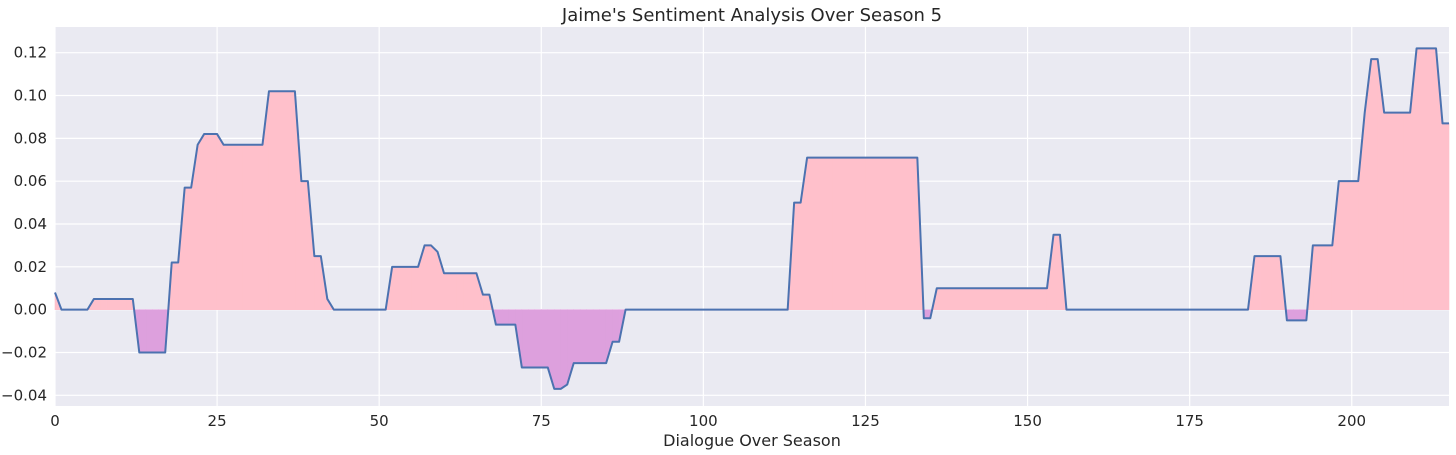 This screenshot has height=455, width=1456. I want to click on y-tick-label-6: 0.08, so click(30, 138).